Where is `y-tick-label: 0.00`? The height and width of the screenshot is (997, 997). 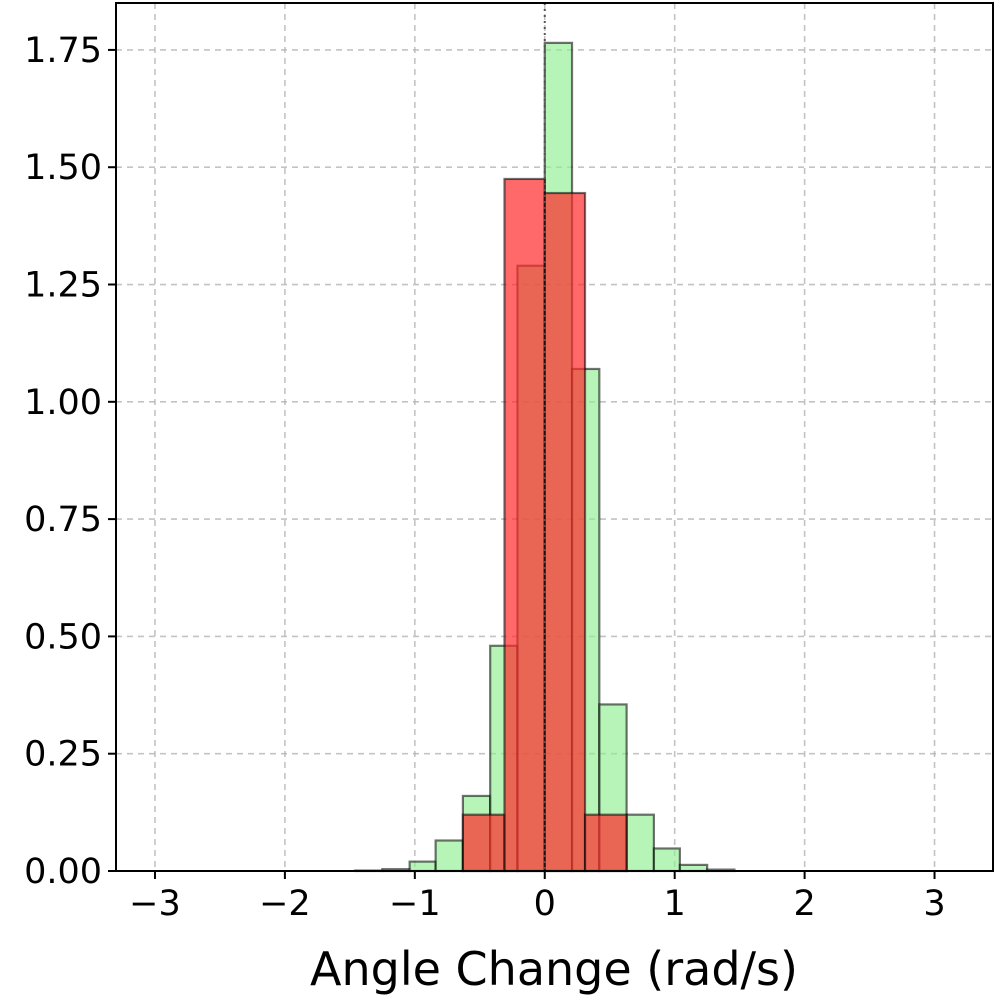
y-tick-label: 0.00 is located at coordinates (63, 872).